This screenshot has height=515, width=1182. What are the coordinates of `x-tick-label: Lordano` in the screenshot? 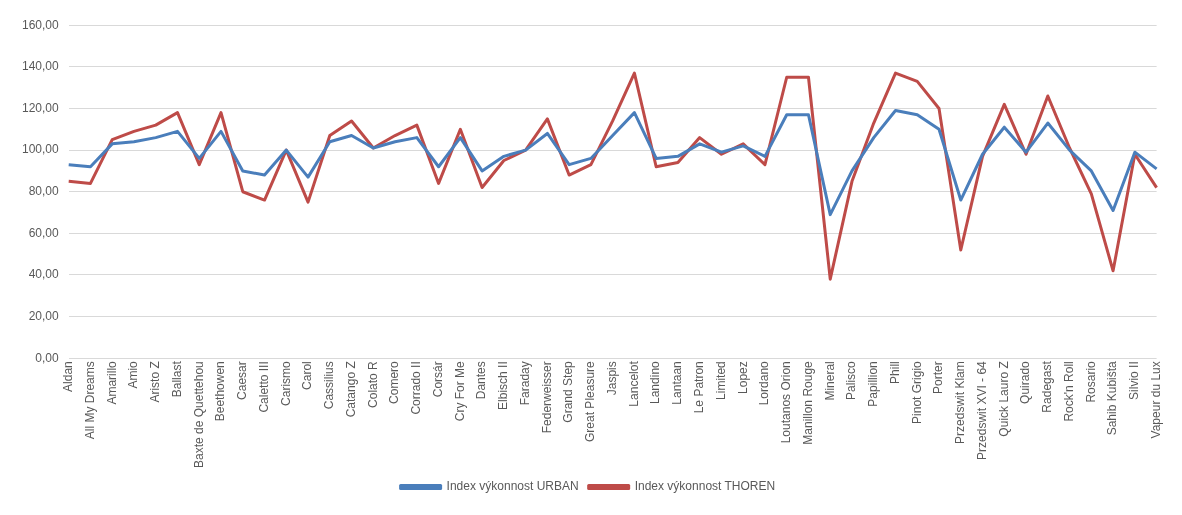 It's located at (764, 383).